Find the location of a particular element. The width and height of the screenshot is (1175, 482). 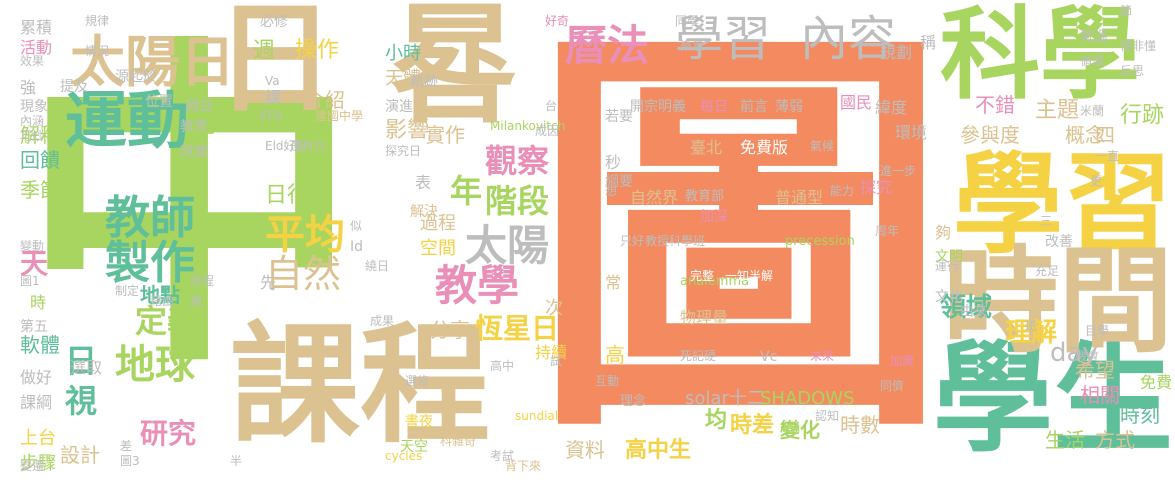

word-187: 反思 is located at coordinates (1132, 71).